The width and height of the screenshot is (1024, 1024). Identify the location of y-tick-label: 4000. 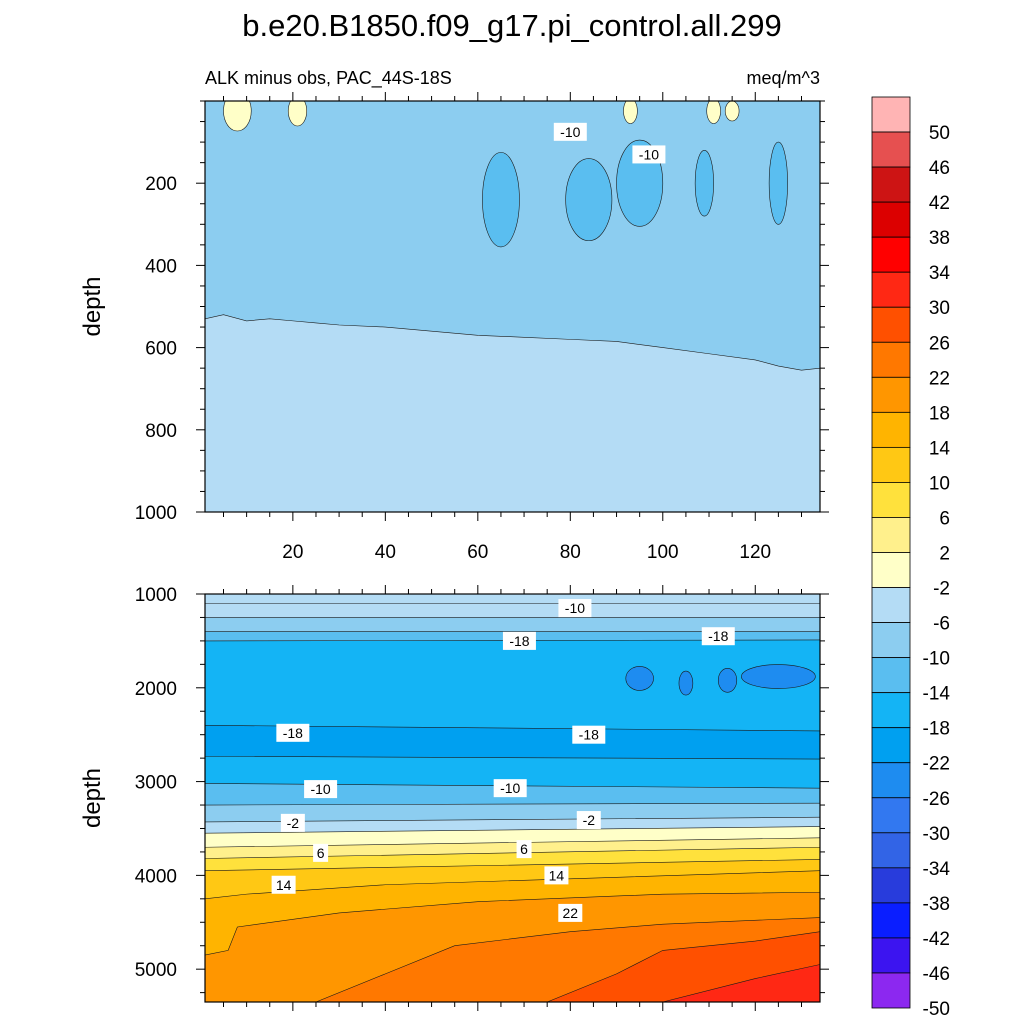
(156, 876).